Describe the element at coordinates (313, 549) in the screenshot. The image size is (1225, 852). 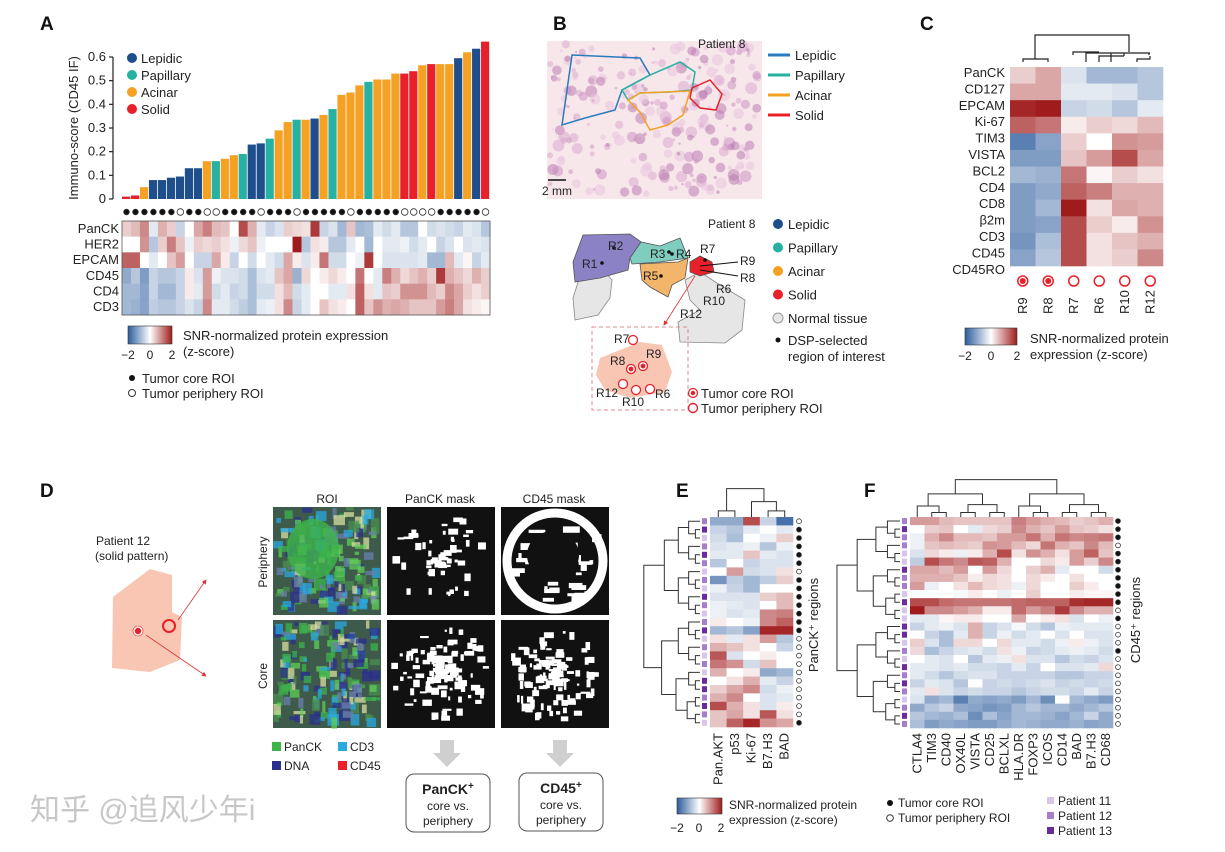
I see `panck-cluster` at that location.